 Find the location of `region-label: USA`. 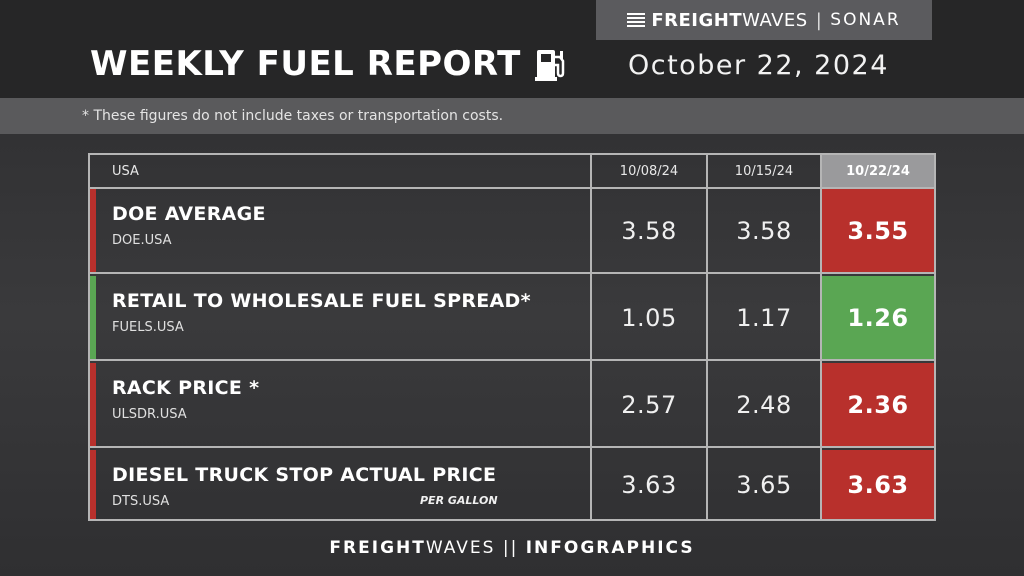

region-label: USA is located at coordinates (125, 171).